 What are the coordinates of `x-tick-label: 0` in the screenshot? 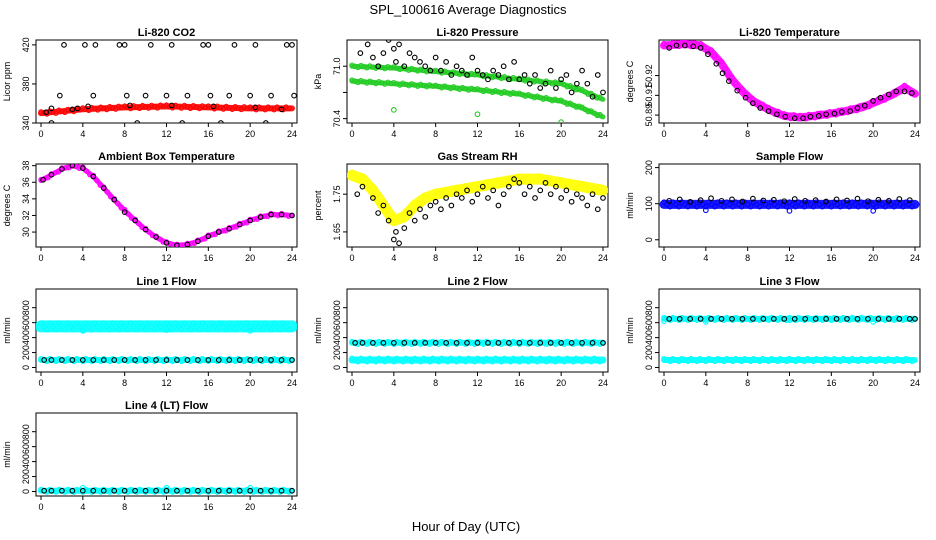 It's located at (40, 383).